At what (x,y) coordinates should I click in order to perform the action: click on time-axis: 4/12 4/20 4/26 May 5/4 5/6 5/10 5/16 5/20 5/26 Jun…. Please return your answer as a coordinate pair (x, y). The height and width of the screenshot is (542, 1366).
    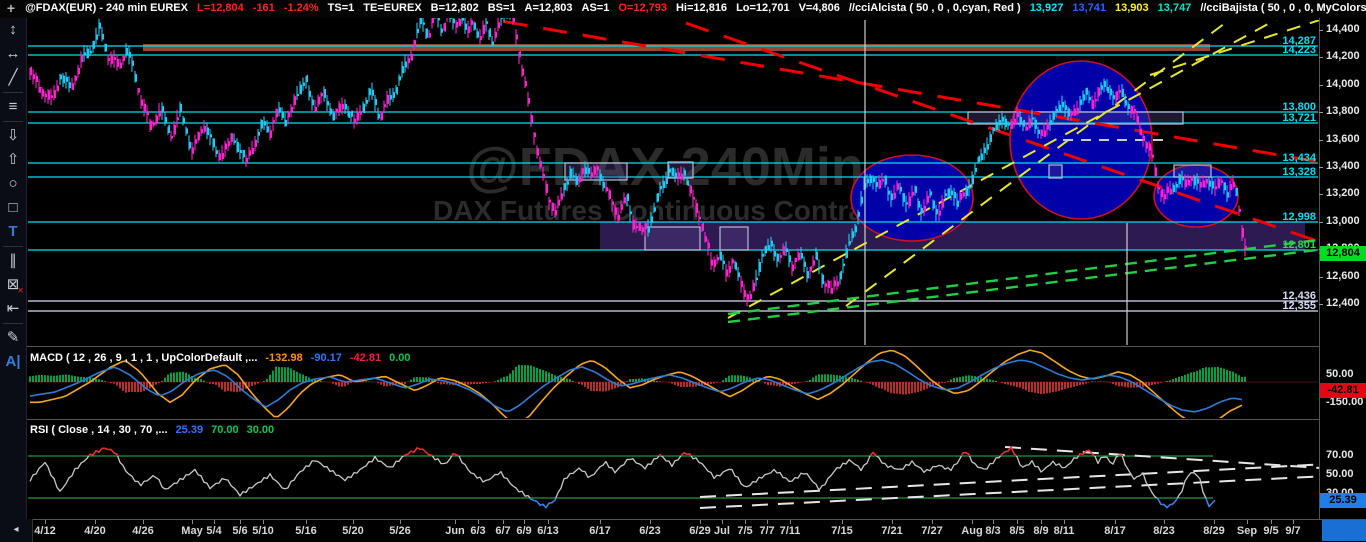
    Looking at the image, I should click on (683, 530).